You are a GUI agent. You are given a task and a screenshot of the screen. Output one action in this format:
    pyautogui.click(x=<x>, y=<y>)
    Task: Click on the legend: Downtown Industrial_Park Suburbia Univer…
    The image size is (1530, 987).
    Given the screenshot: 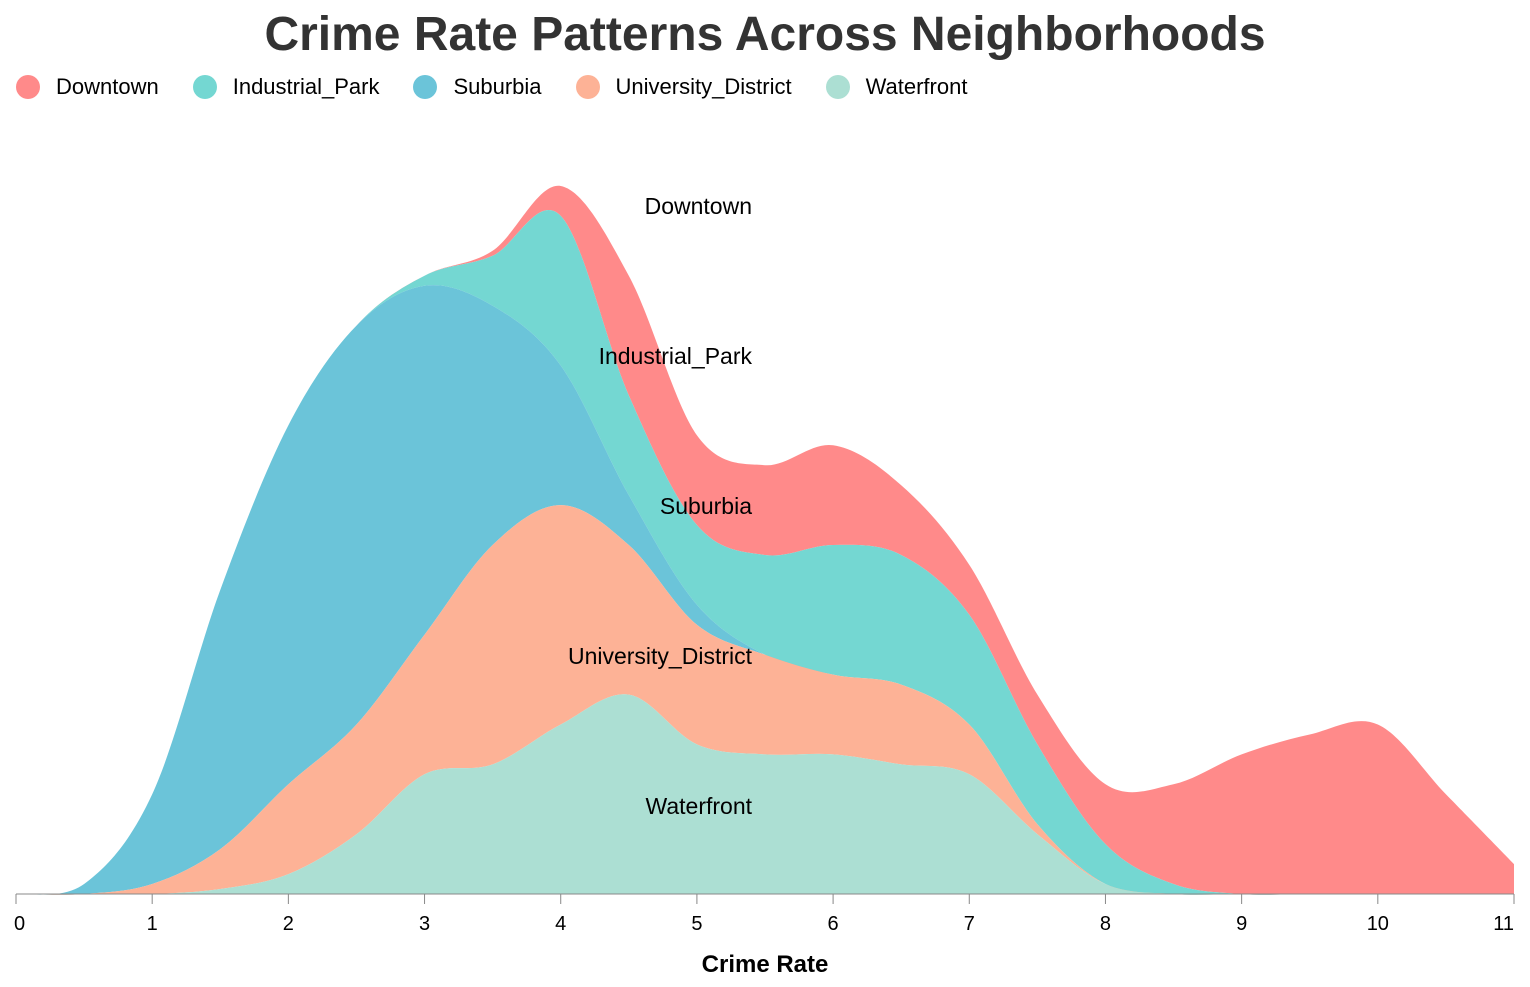 What is the action you would take?
    pyautogui.click(x=508, y=87)
    